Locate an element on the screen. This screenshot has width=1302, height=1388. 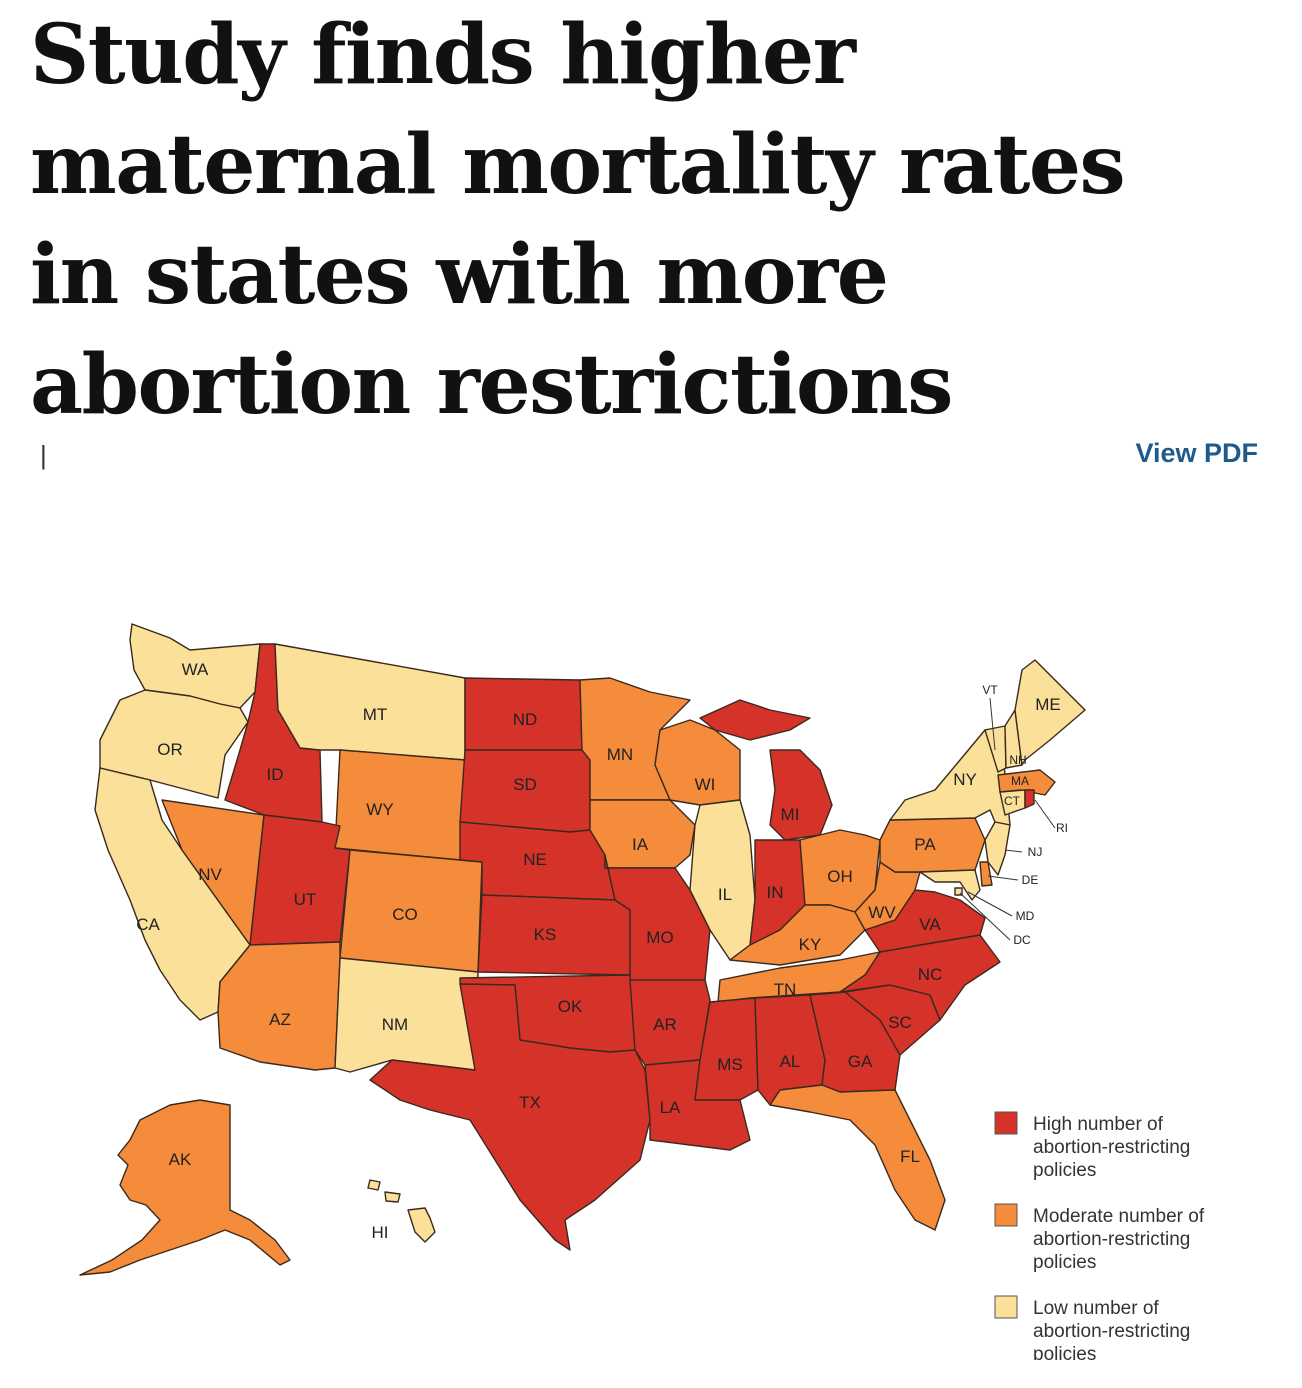
legend-label-high: policies is located at coordinates (1064, 1170).